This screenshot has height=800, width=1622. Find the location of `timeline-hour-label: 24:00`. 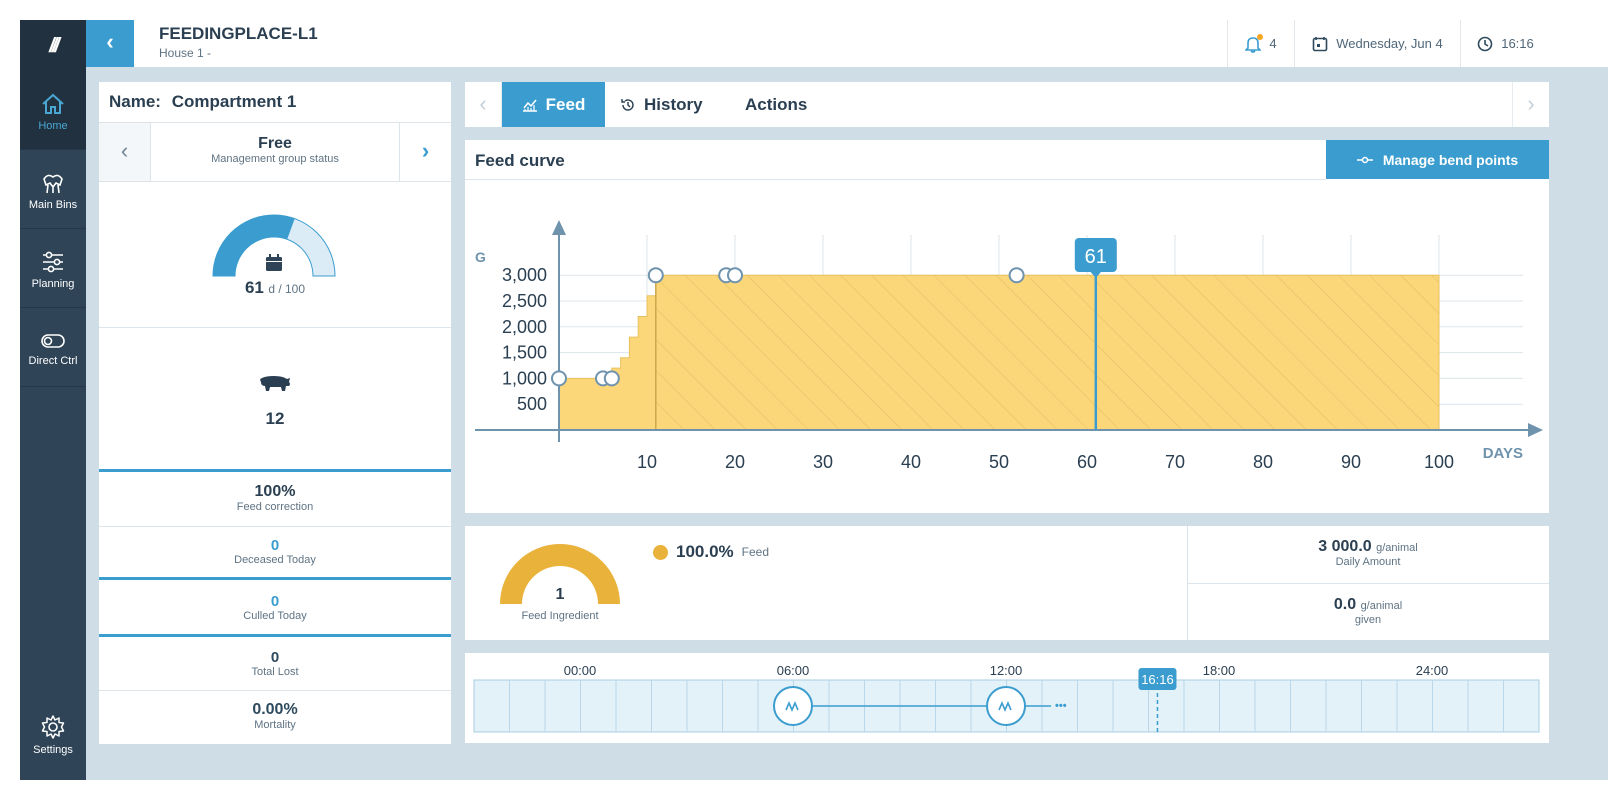

timeline-hour-label: 24:00 is located at coordinates (1432, 670).